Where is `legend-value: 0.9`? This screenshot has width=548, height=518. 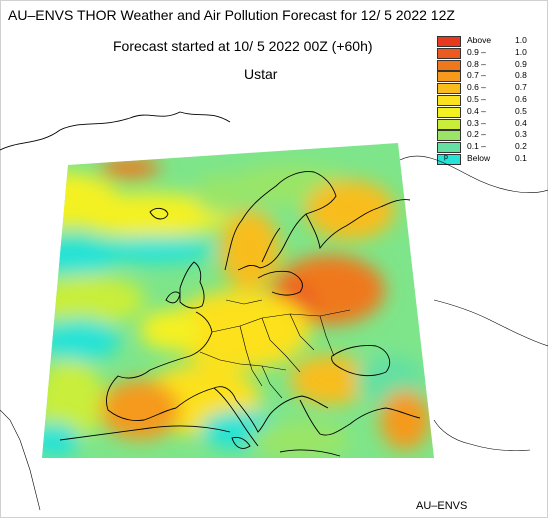
legend-value: 0.9 is located at coordinates (521, 63).